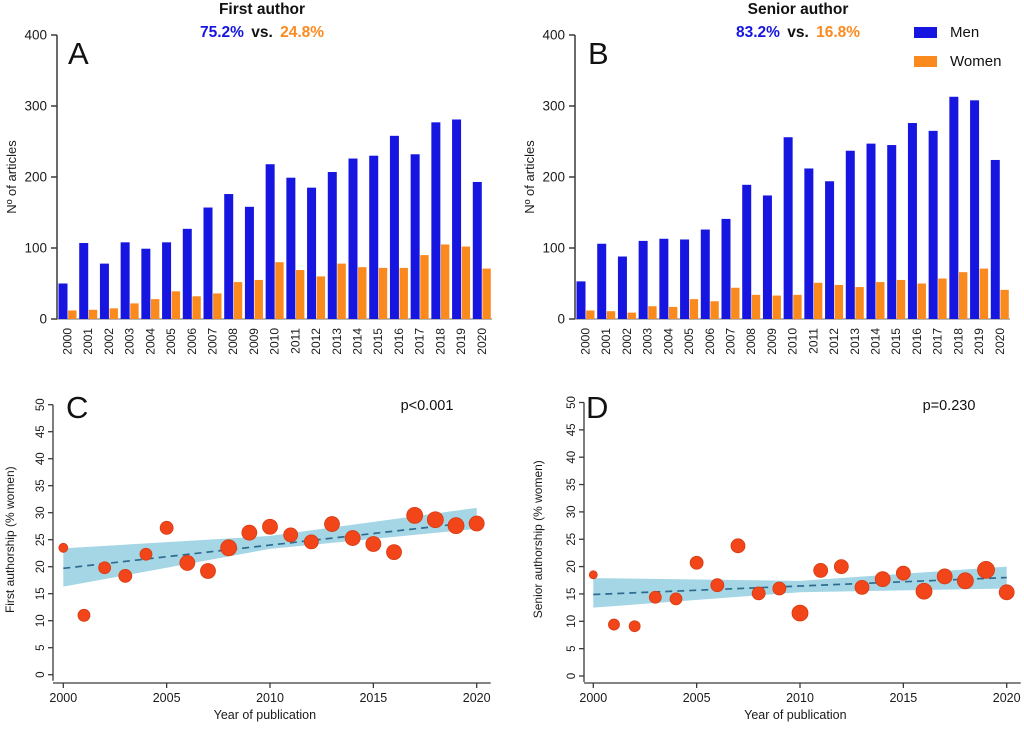 This screenshot has width=1024, height=732. I want to click on y-tick-label-D-50: 50, so click(572, 402).